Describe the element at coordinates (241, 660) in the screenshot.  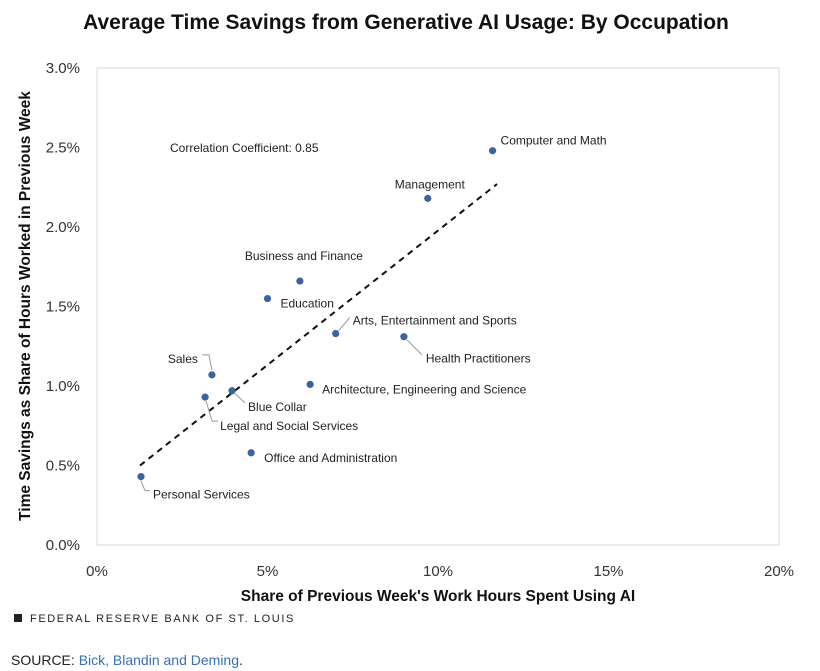
I see `source-suffix: .` at that location.